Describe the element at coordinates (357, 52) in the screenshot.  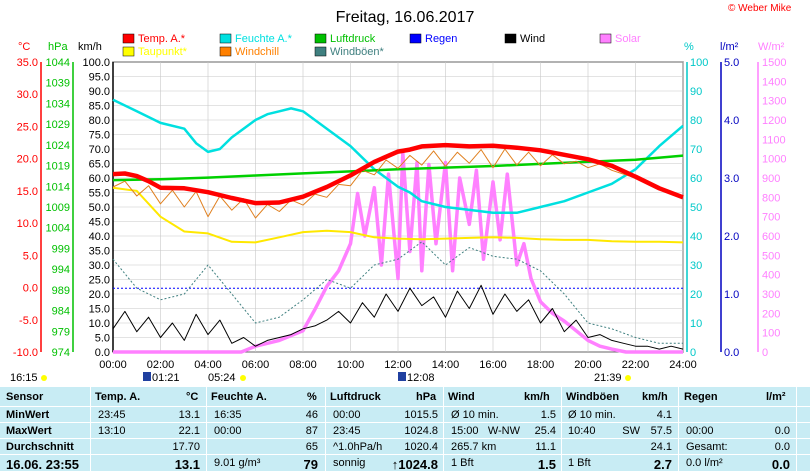
I see `legend-label: Windböen*` at that location.